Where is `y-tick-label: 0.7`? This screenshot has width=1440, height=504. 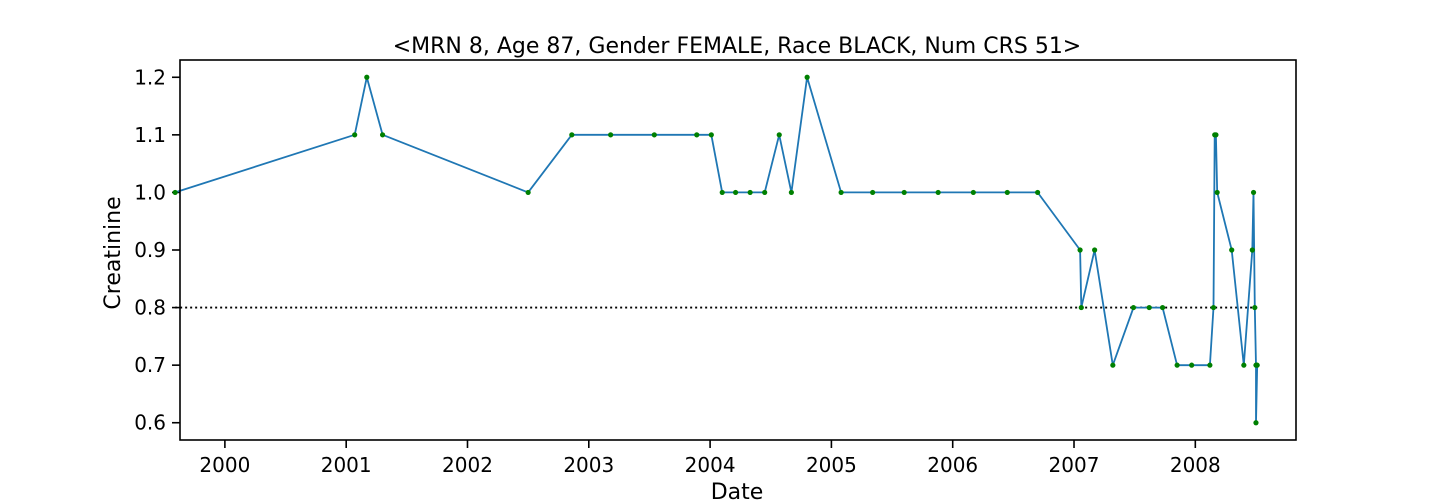
y-tick-label: 0.7 is located at coordinates (150, 365).